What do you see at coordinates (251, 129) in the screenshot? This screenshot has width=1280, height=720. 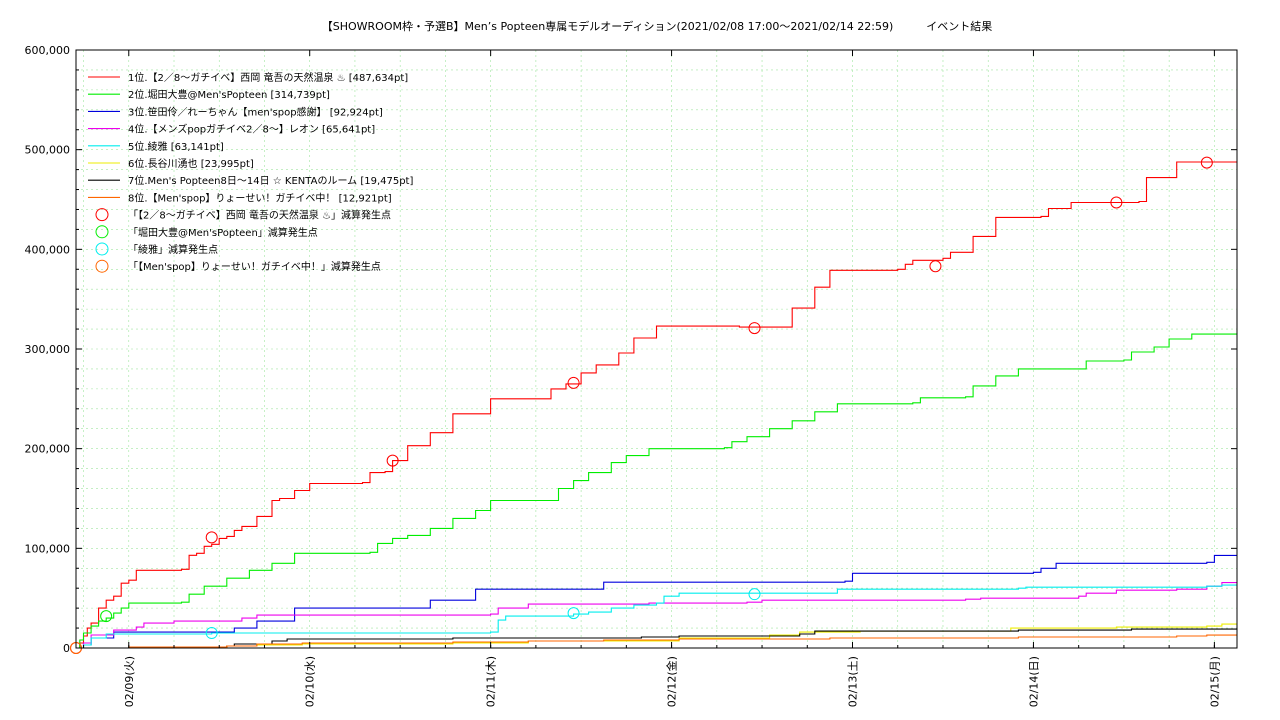 I see `legend-label-4: 4位.【メンズpopガチイベ2／8〜】レオン [65,641pt]` at bounding box center [251, 129].